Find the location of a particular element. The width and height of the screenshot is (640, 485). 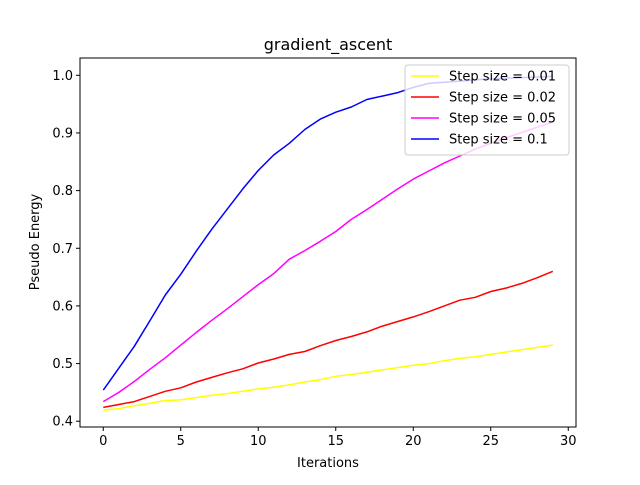

y-tick-label: 0.5 is located at coordinates (62, 364).